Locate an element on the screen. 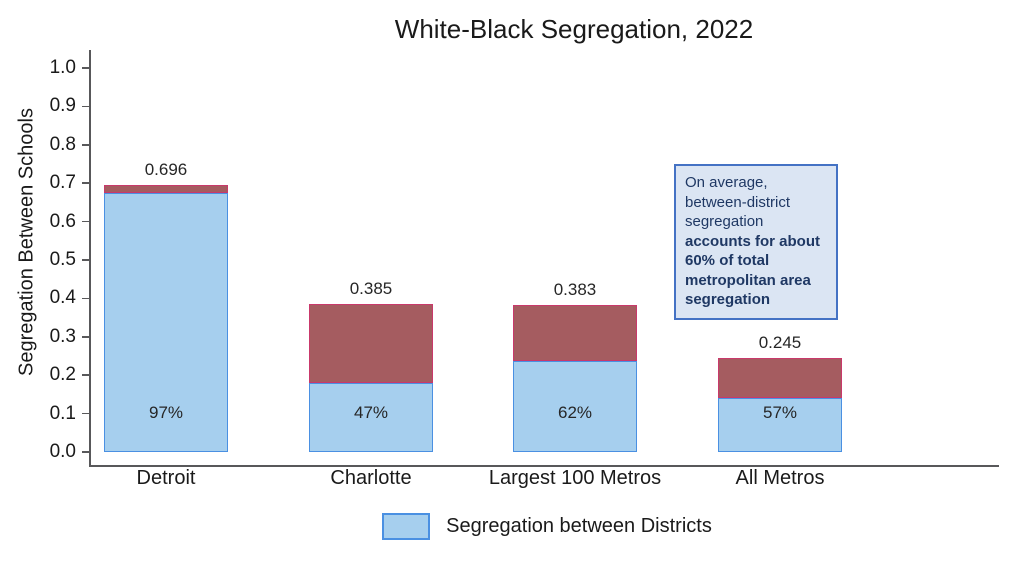 The height and width of the screenshot is (575, 1020). x-category-label-detroit: Detroit is located at coordinates (166, 478).